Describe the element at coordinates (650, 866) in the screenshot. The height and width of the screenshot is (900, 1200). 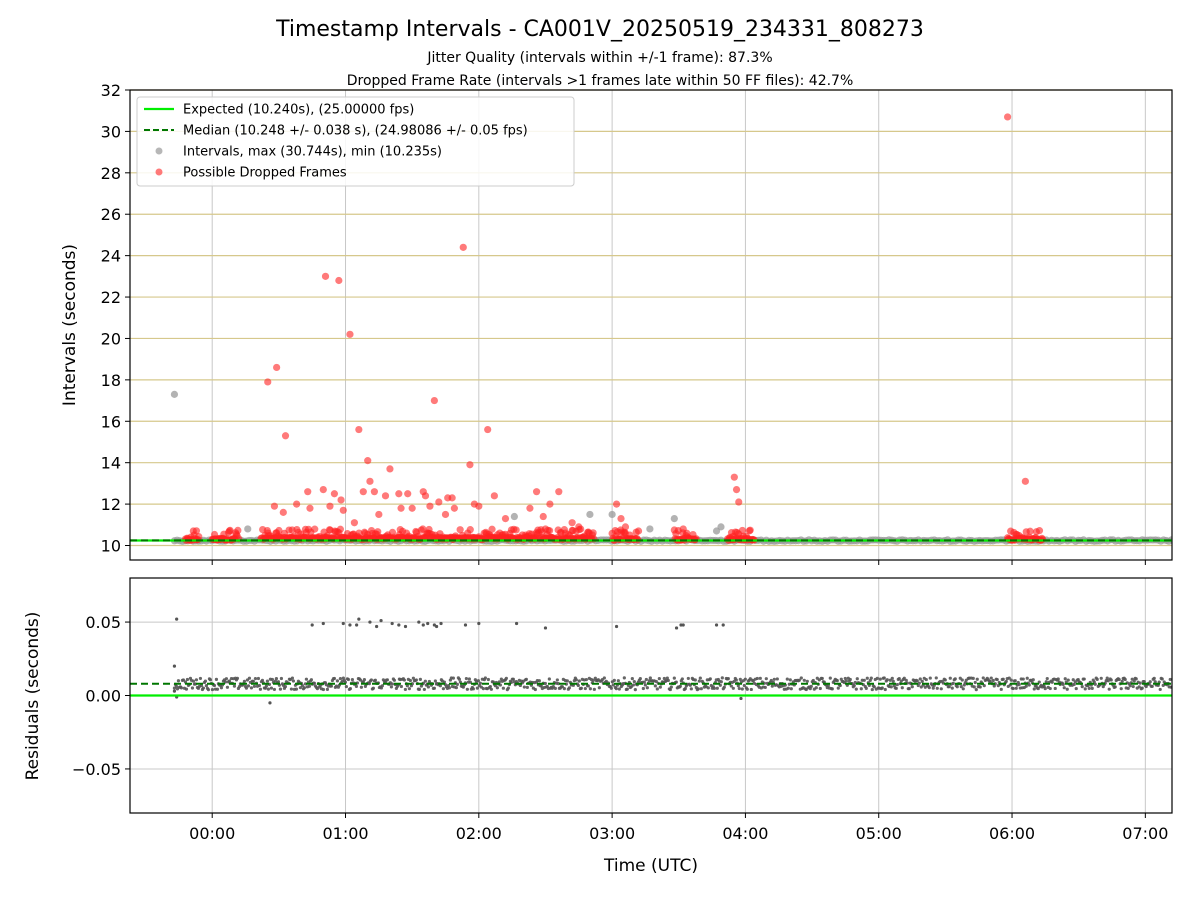
I see `x-axis-label: Time (UTC)` at that location.